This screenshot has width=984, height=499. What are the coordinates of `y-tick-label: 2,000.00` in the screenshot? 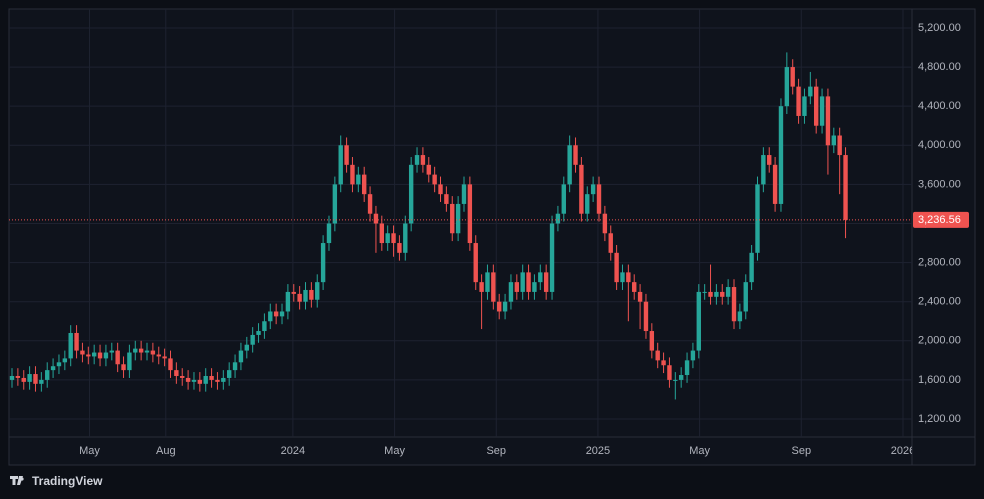 It's located at (939, 341).